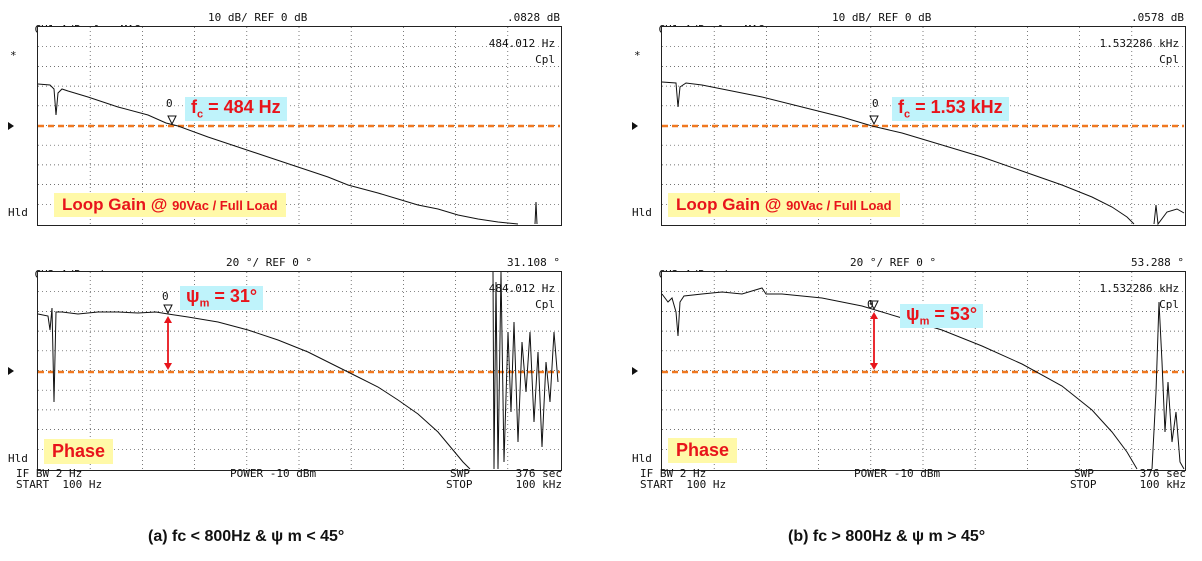  What do you see at coordinates (887, 536) in the screenshot?
I see `caption-b: (b) fc > 800Hz & ψ m > 45°` at bounding box center [887, 536].